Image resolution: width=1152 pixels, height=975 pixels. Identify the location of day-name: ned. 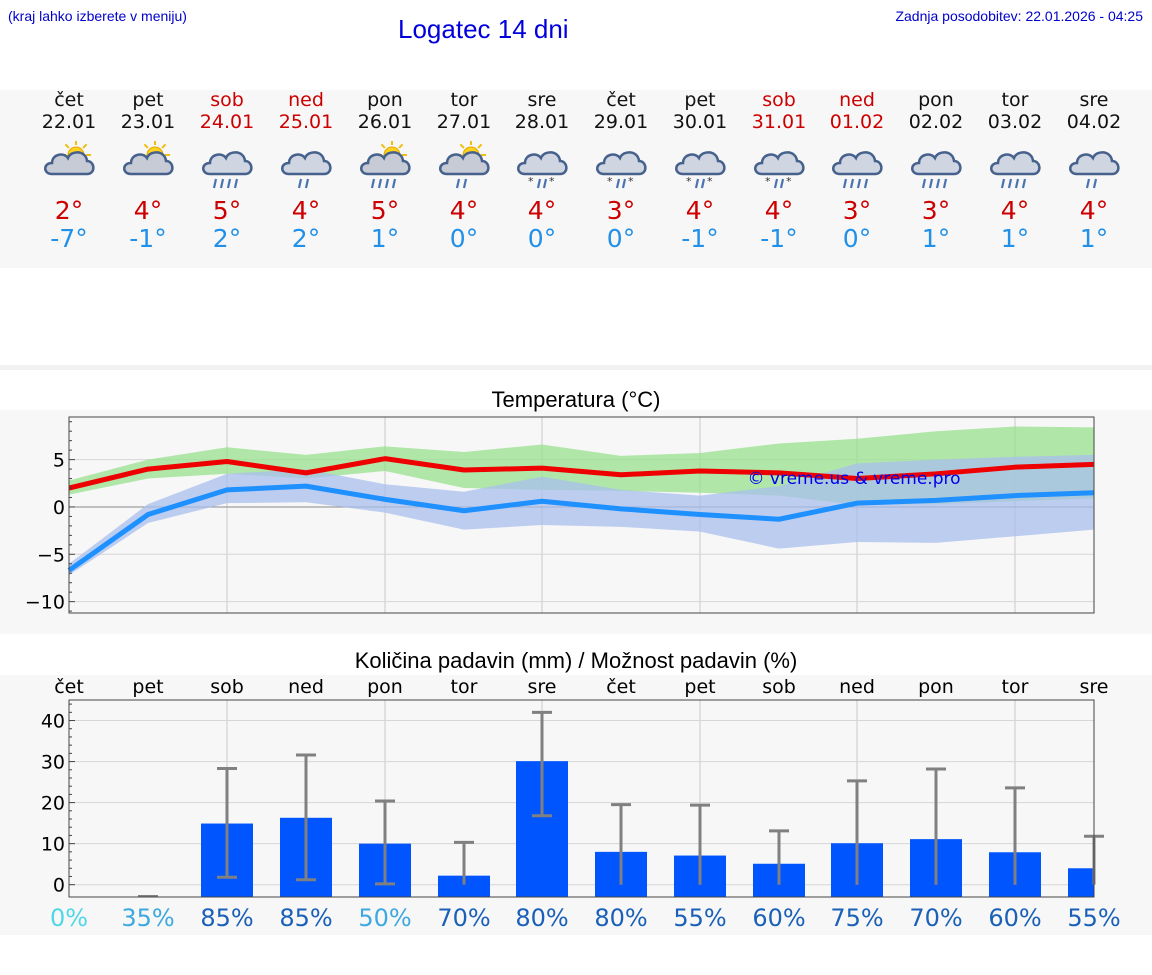
(857, 100).